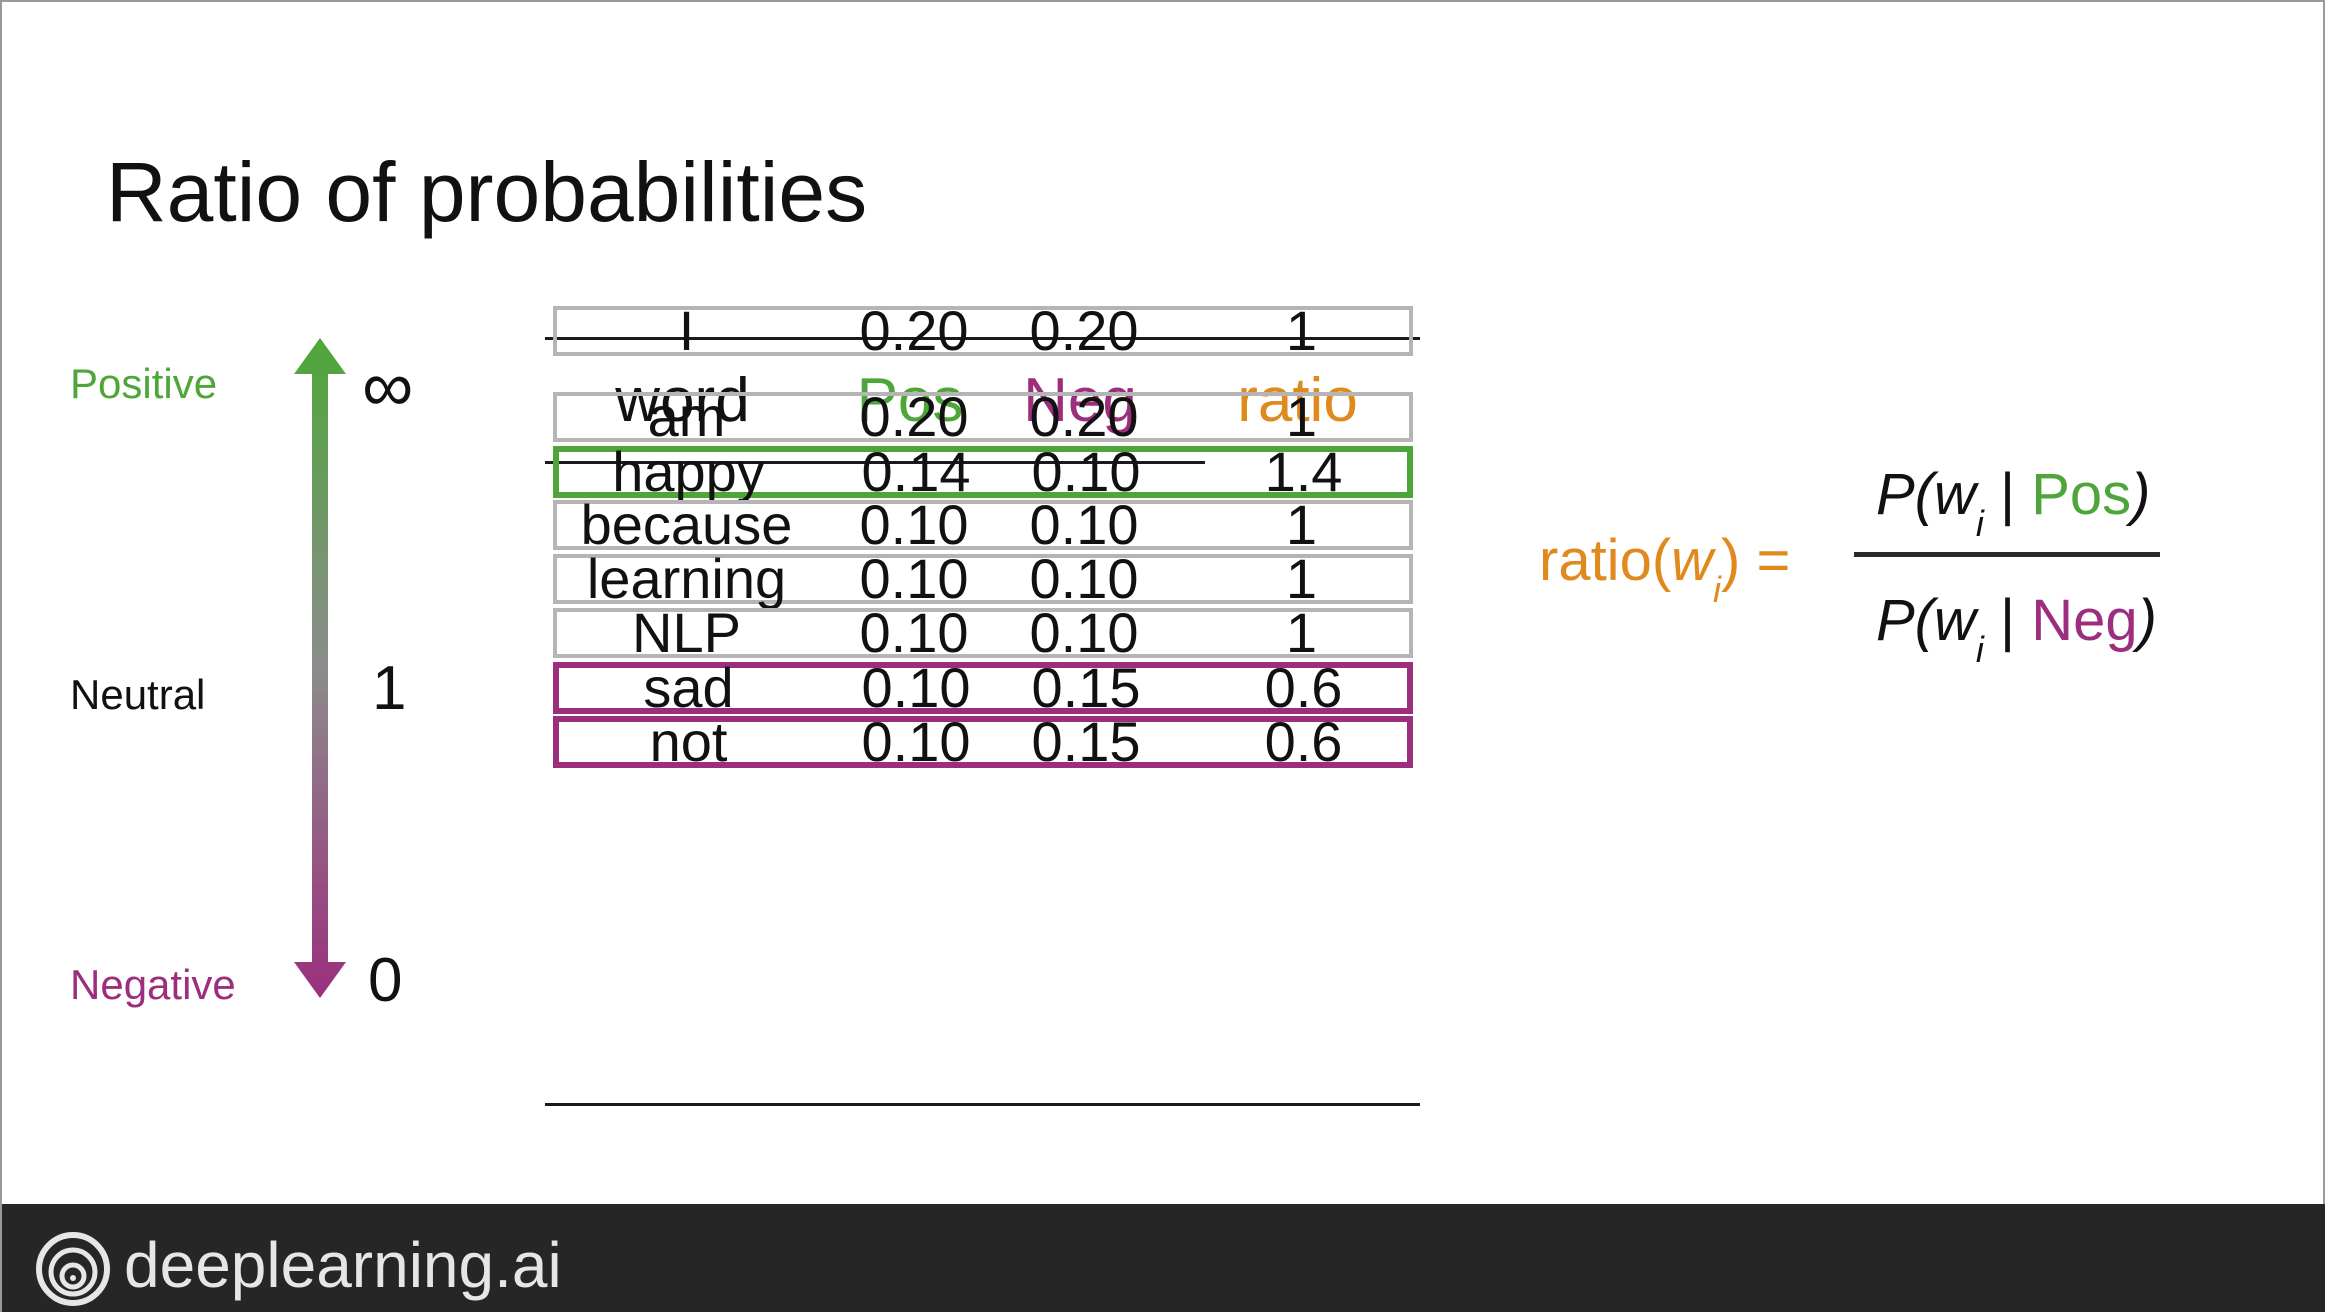 The image size is (2325, 1312). I want to click on formula-denominator: P(wi | Neg), so click(2016, 628).